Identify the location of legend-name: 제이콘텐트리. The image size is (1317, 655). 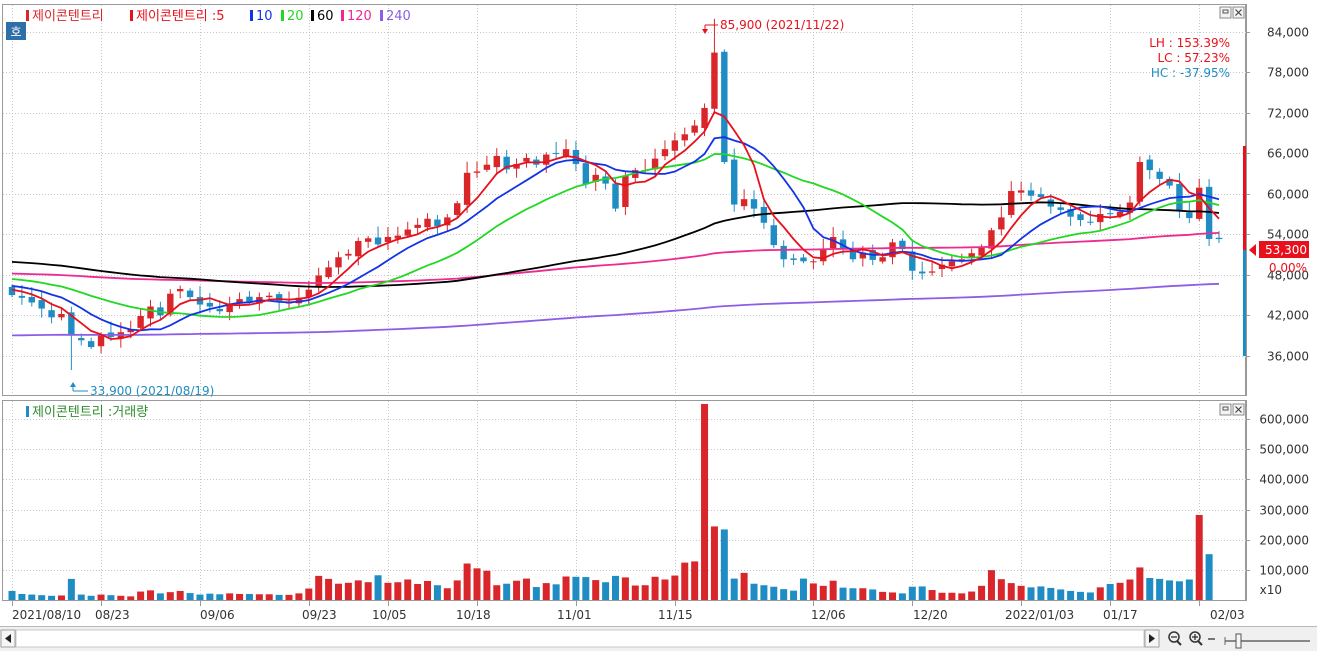
(68, 16).